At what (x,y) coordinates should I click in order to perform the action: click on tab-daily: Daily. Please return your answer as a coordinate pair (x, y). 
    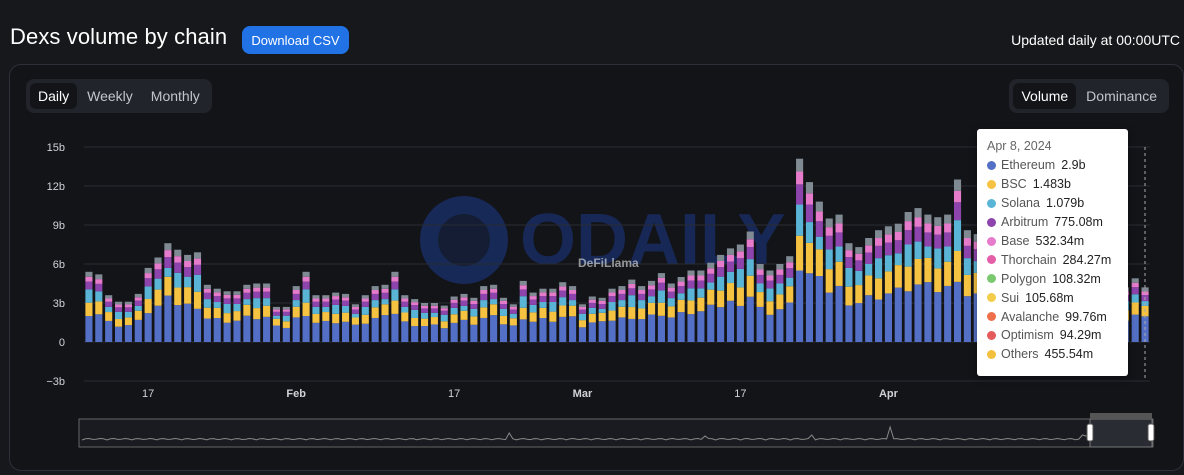
    Looking at the image, I should click on (54, 96).